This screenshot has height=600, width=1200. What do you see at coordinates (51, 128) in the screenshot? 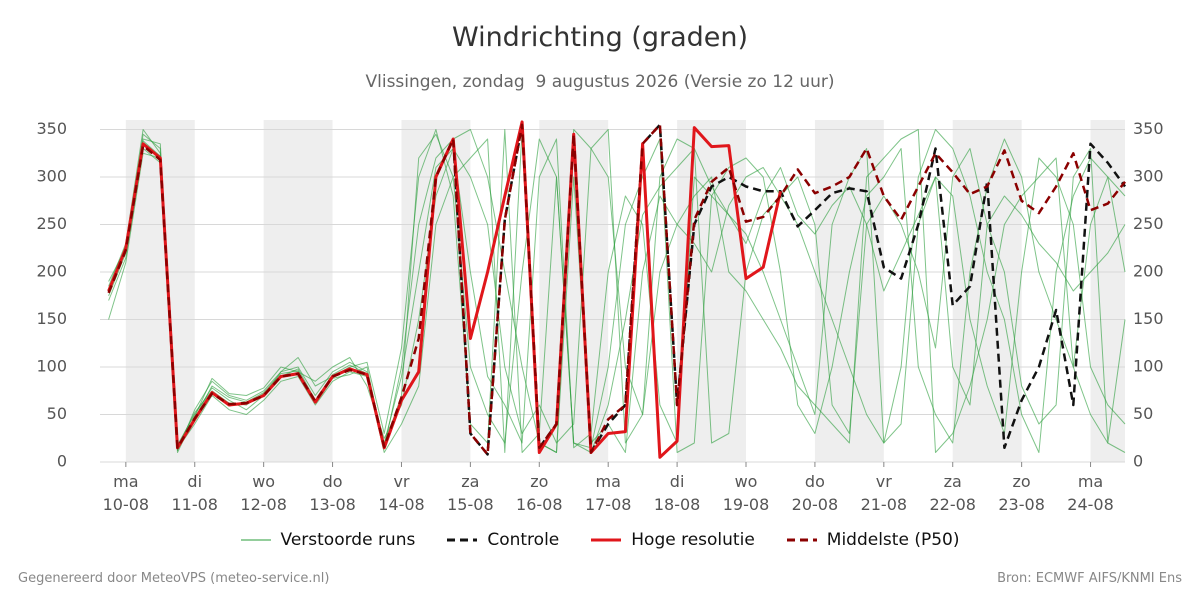
I see `y-tick-label: 350` at bounding box center [51, 128].